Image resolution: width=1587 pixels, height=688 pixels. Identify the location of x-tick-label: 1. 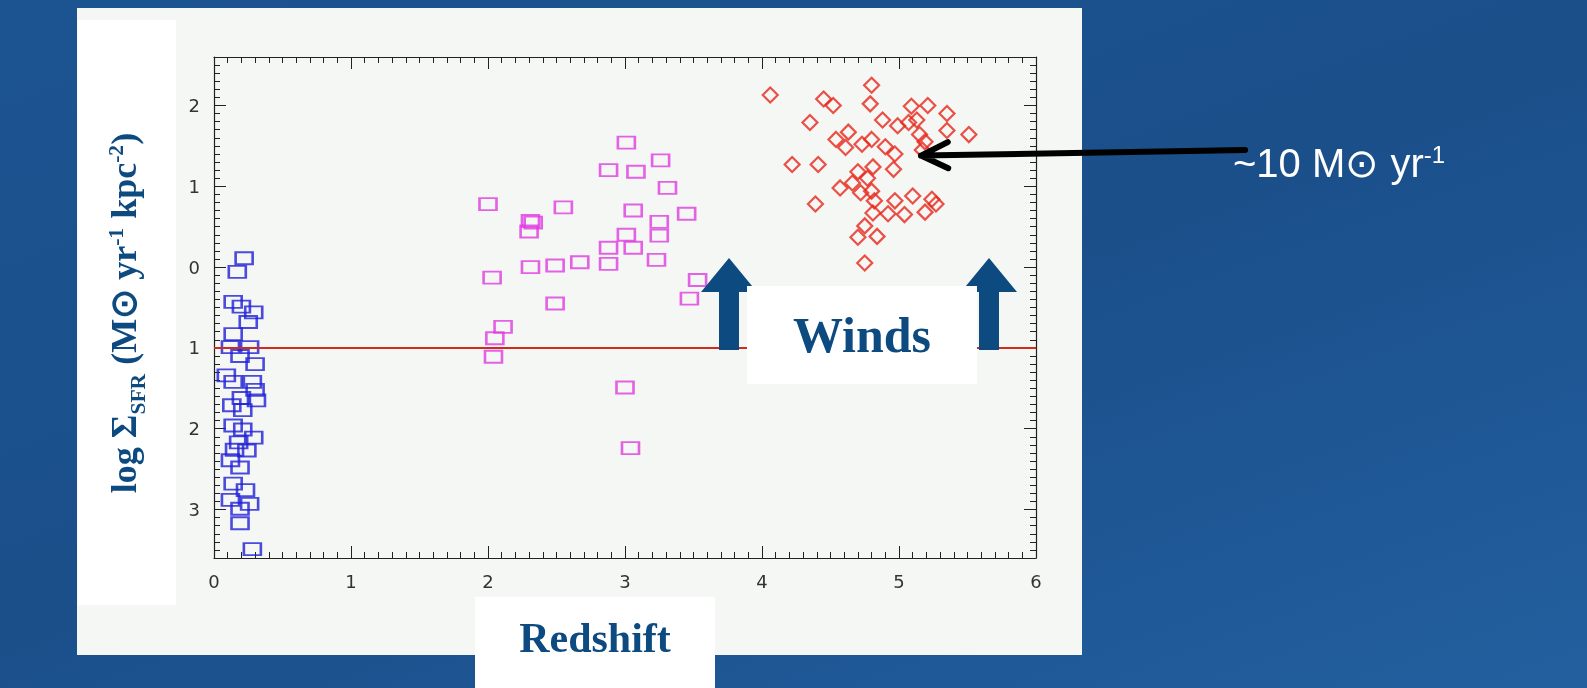
(351, 581).